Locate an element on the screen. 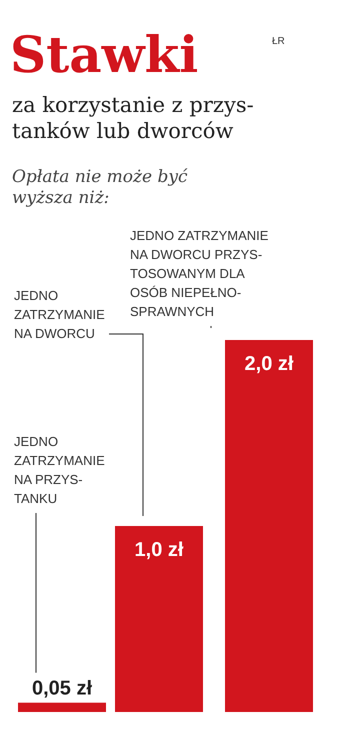 The image size is (338, 739). text: JEDNO ZATRZYMANIE NA DWORCU PRZYS- TOSOWANYM DLA OSÓB NIEPEŁNO- SPRAWNYCH is located at coordinates (199, 273).